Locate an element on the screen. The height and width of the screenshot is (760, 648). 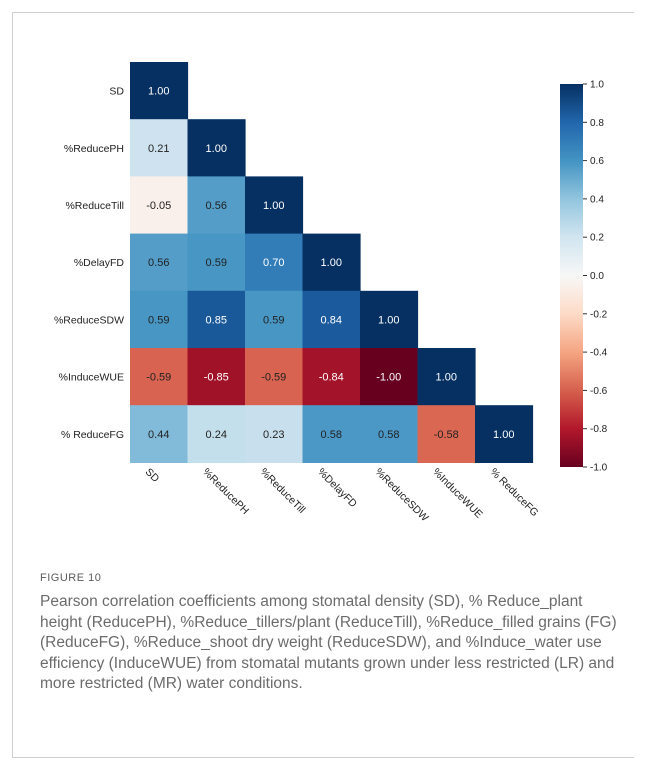
heatmap-cell-value: 0.84 is located at coordinates (331, 320).